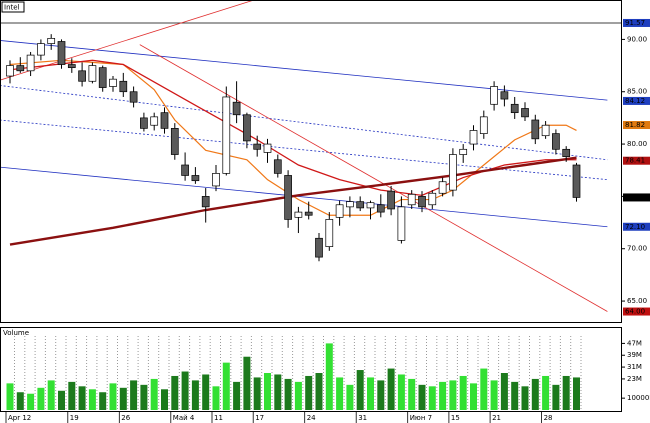 The width and height of the screenshot is (650, 423). I want to click on x-tick-label: Июн 7, so click(421, 418).